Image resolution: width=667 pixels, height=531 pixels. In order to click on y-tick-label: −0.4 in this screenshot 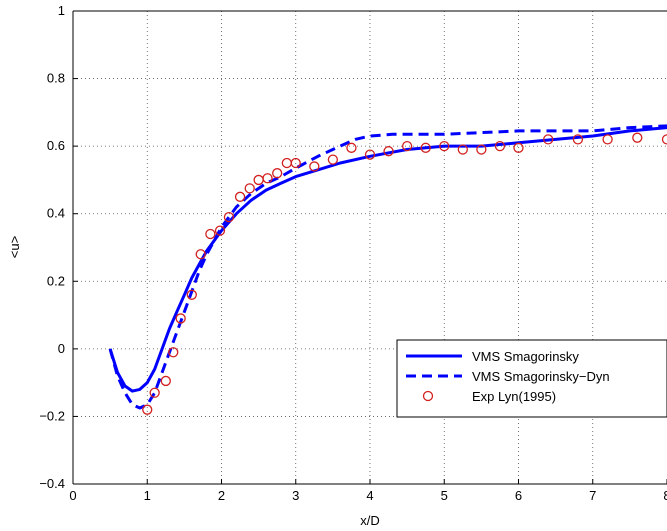, I will do `click(52, 483)`.